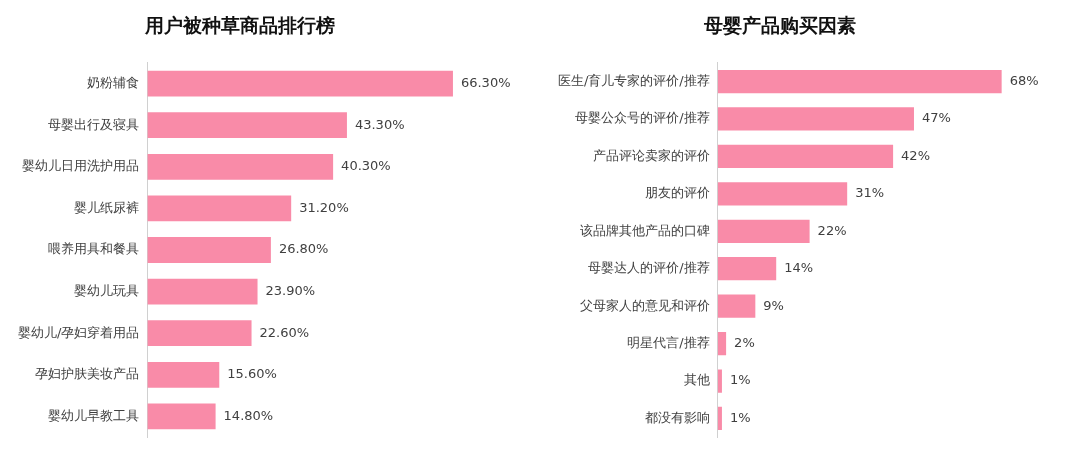 The width and height of the screenshot is (1080, 453). What do you see at coordinates (644, 230) in the screenshot?
I see `y-tick-label: 该品牌其他产品的口碑` at bounding box center [644, 230].